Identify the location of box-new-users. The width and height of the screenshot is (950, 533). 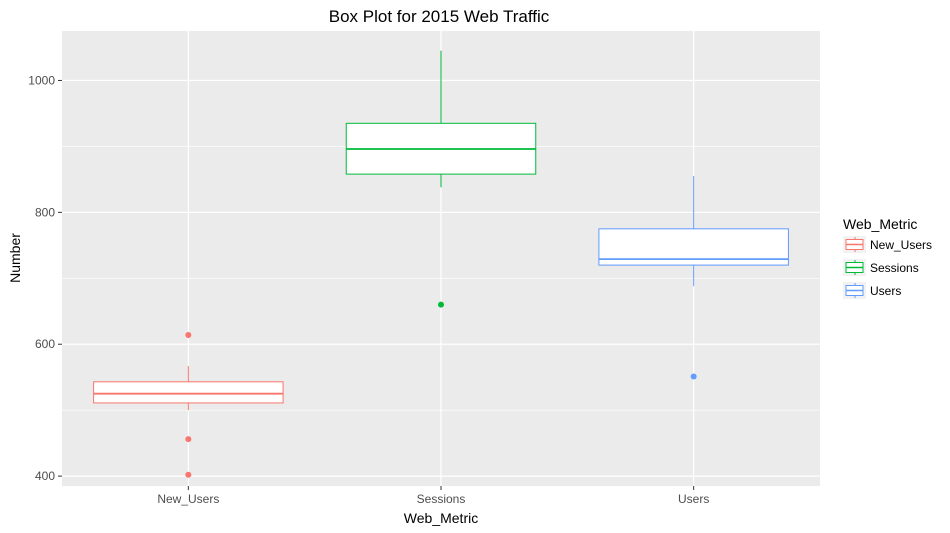
(188, 404).